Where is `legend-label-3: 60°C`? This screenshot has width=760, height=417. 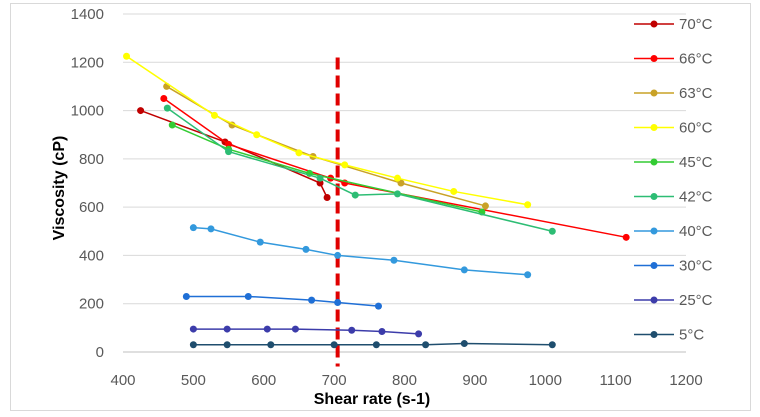
legend-label-3: 60°C is located at coordinates (696, 128).